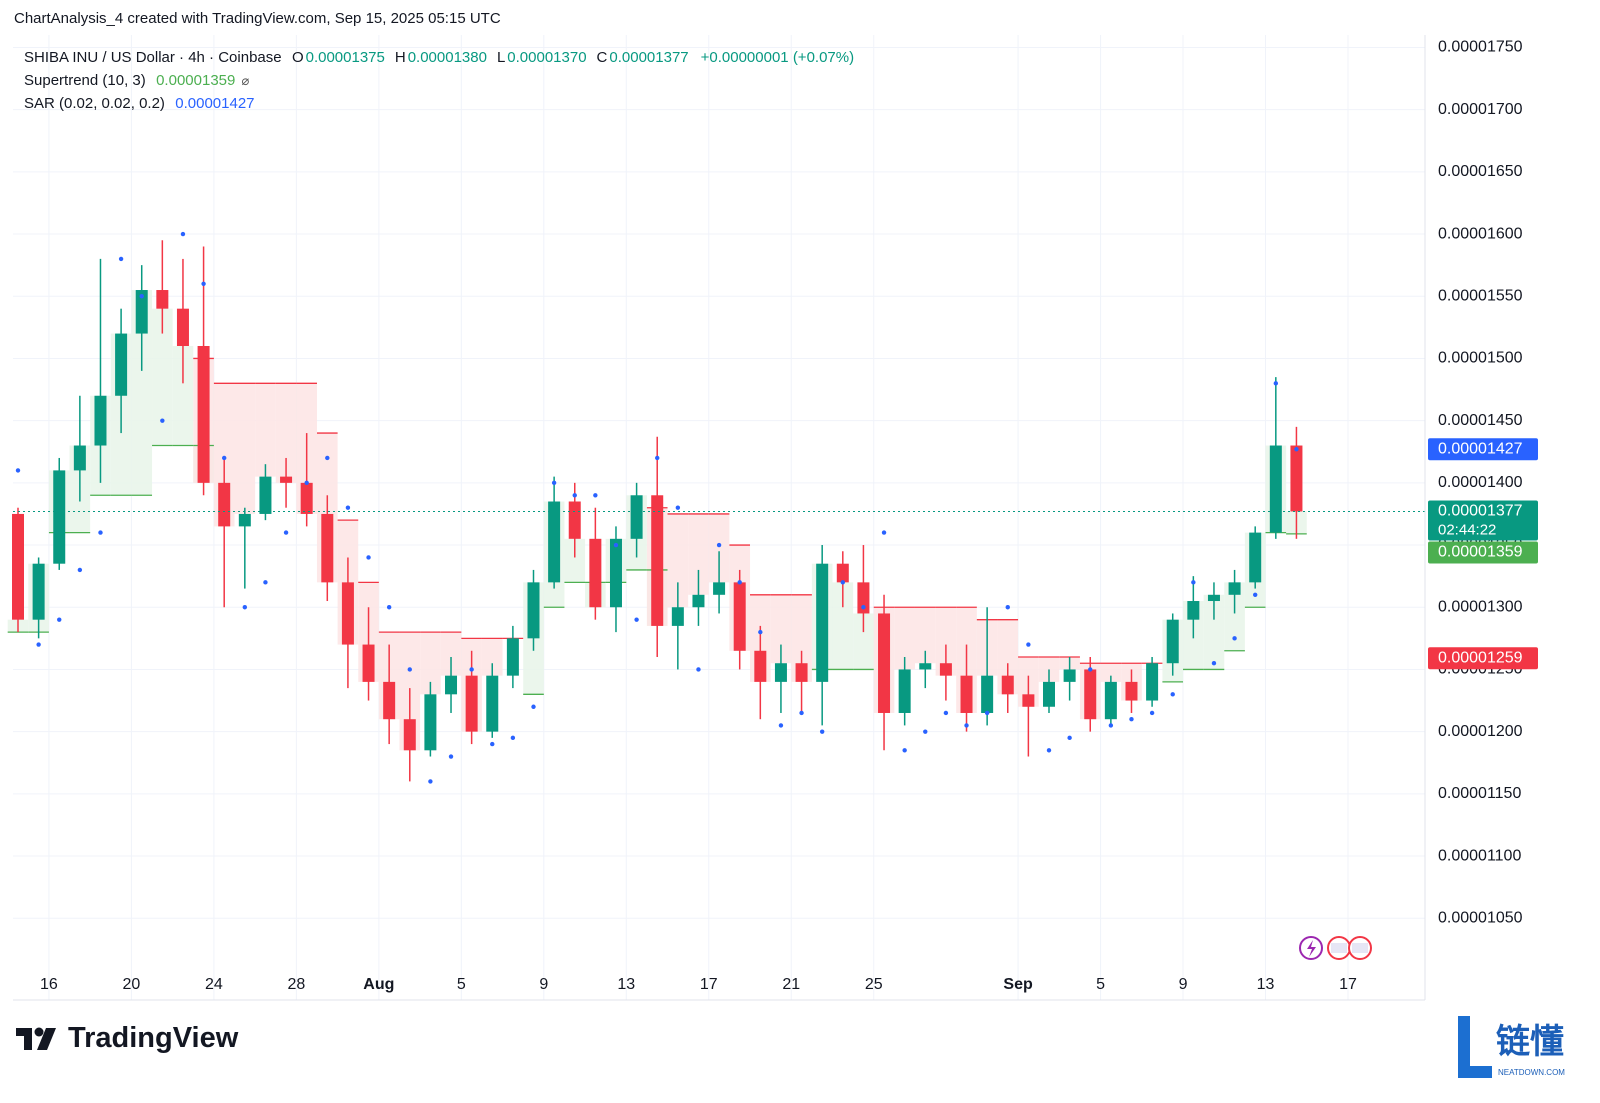 The height and width of the screenshot is (1103, 1600). What do you see at coordinates (1479, 855) in the screenshot?
I see `y-tick-label: 0.00001100` at bounding box center [1479, 855].